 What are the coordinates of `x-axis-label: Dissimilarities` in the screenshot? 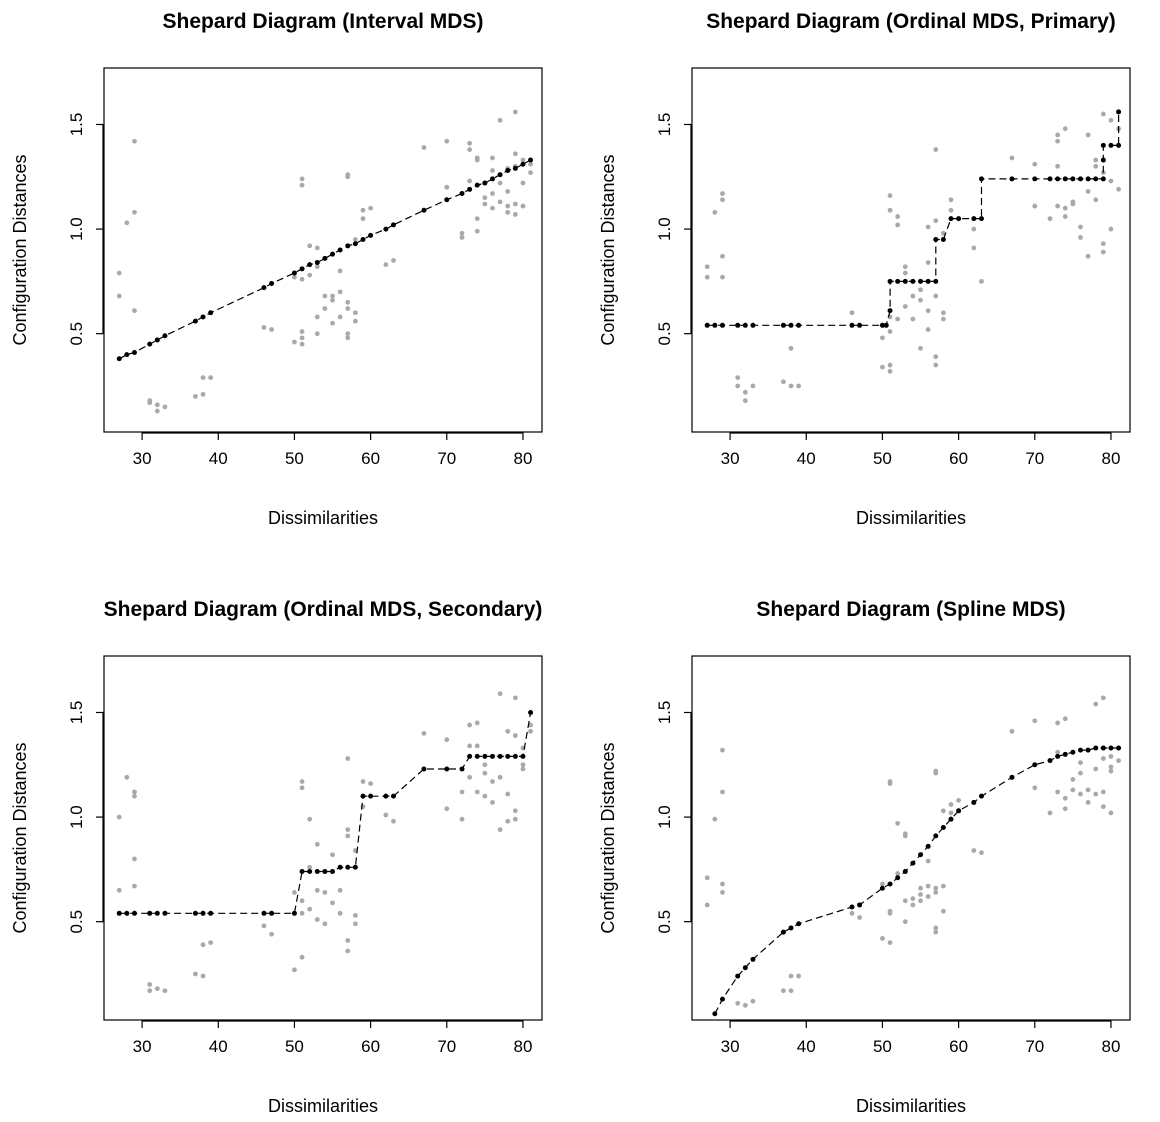 It's located at (911, 518).